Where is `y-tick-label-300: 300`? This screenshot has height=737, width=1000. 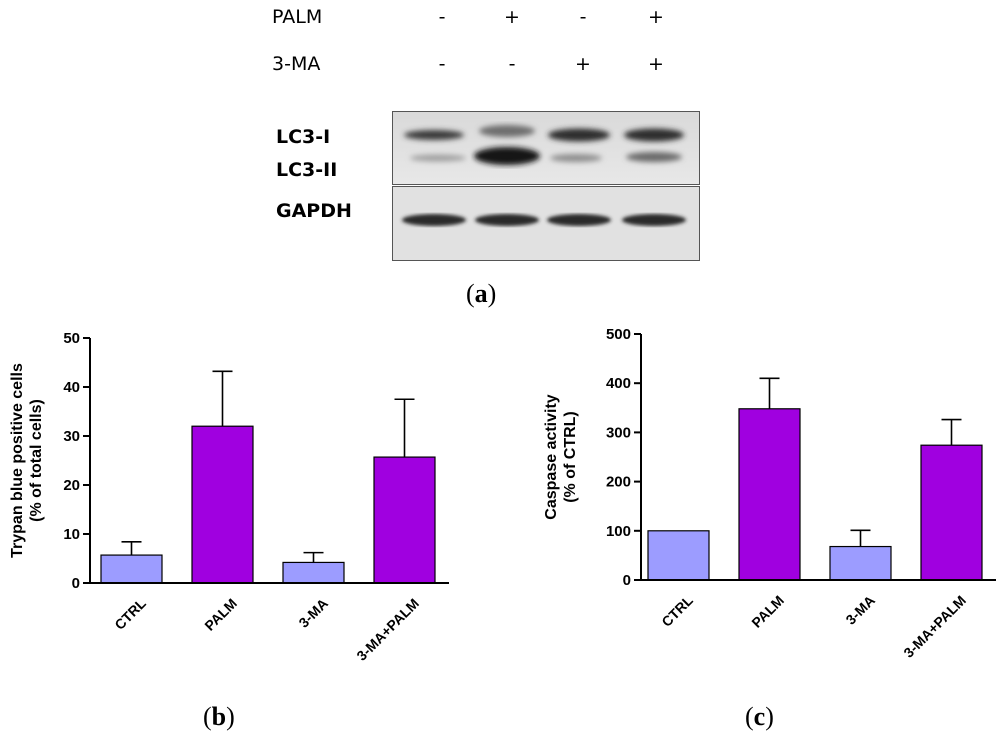 y-tick-label-300: 300 is located at coordinates (618, 432).